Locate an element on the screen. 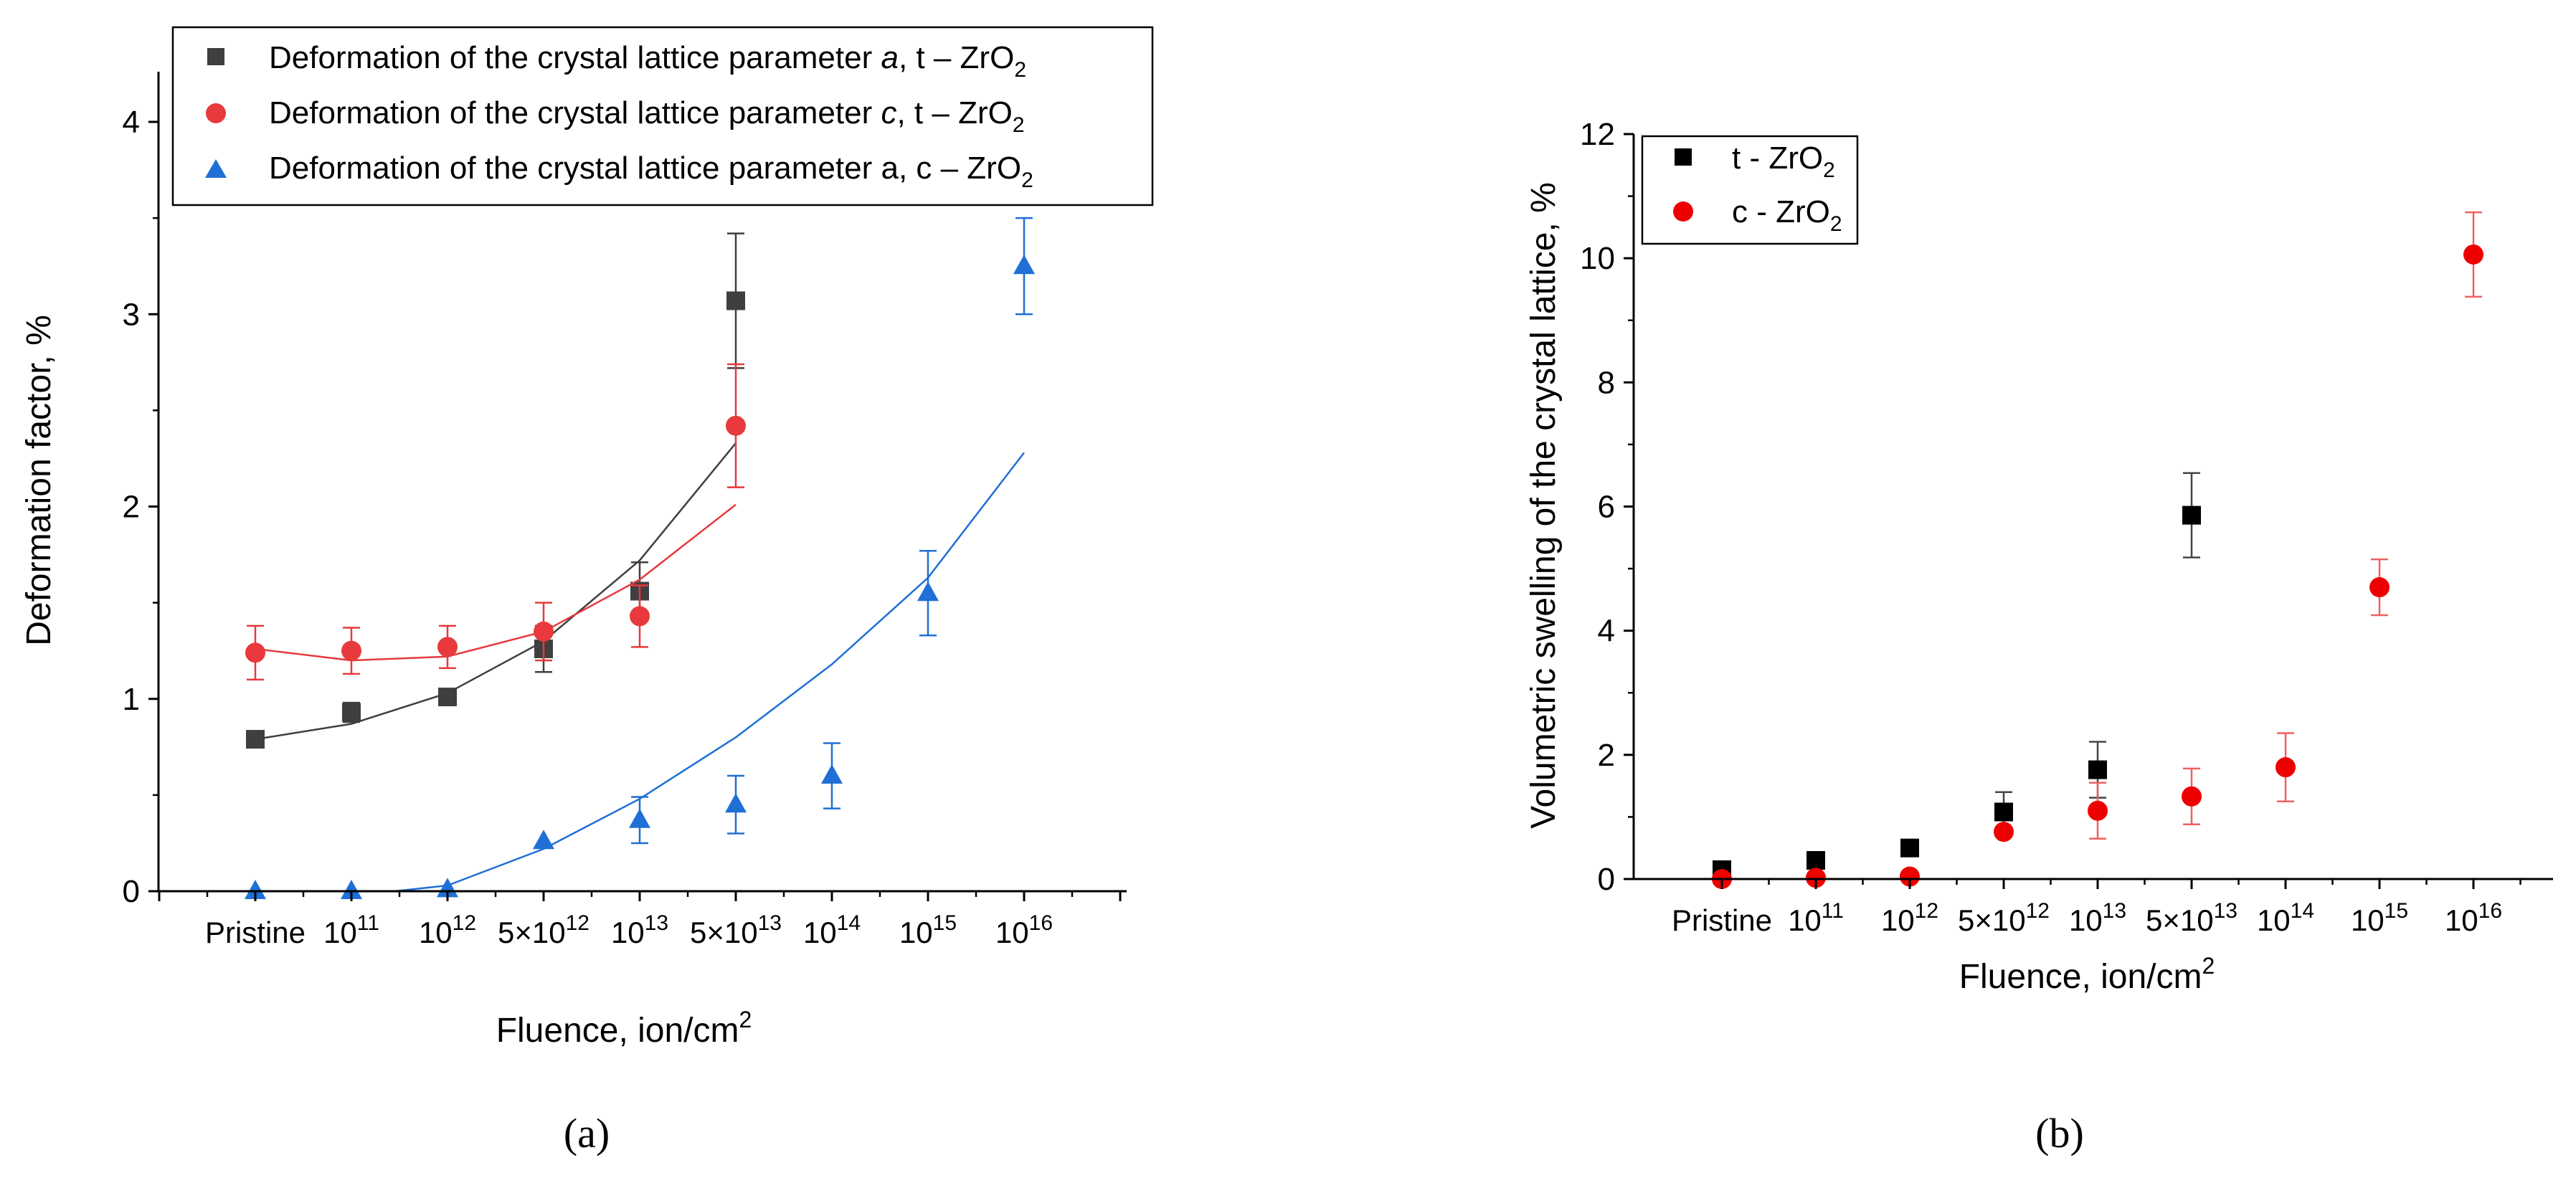 This screenshot has height=1178, width=2576. panel-a-x-axis-label: Fluence, ion/cm2 is located at coordinates (624, 1028).